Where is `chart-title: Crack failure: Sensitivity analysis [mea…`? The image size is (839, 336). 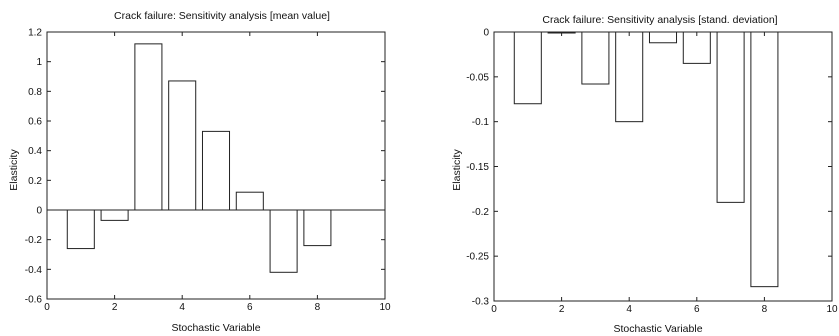
chart-title: Crack failure: Sensitivity analysis [mea… is located at coordinates (222, 16).